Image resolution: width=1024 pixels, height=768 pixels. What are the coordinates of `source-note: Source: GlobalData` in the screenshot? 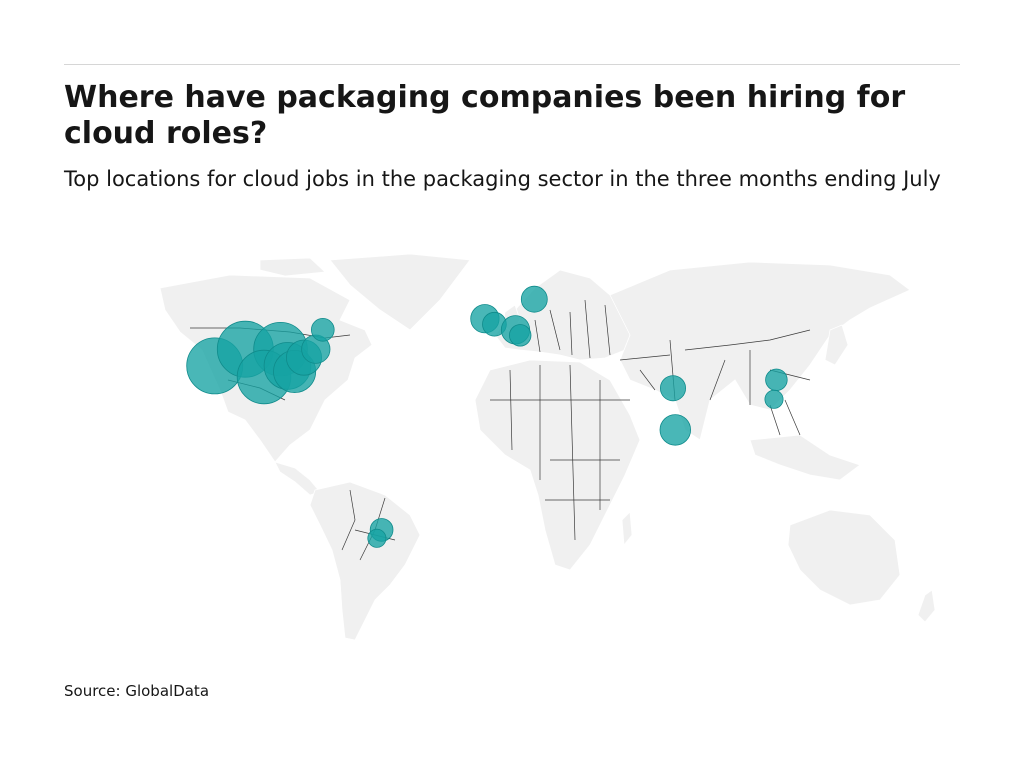 It's located at (137, 691).